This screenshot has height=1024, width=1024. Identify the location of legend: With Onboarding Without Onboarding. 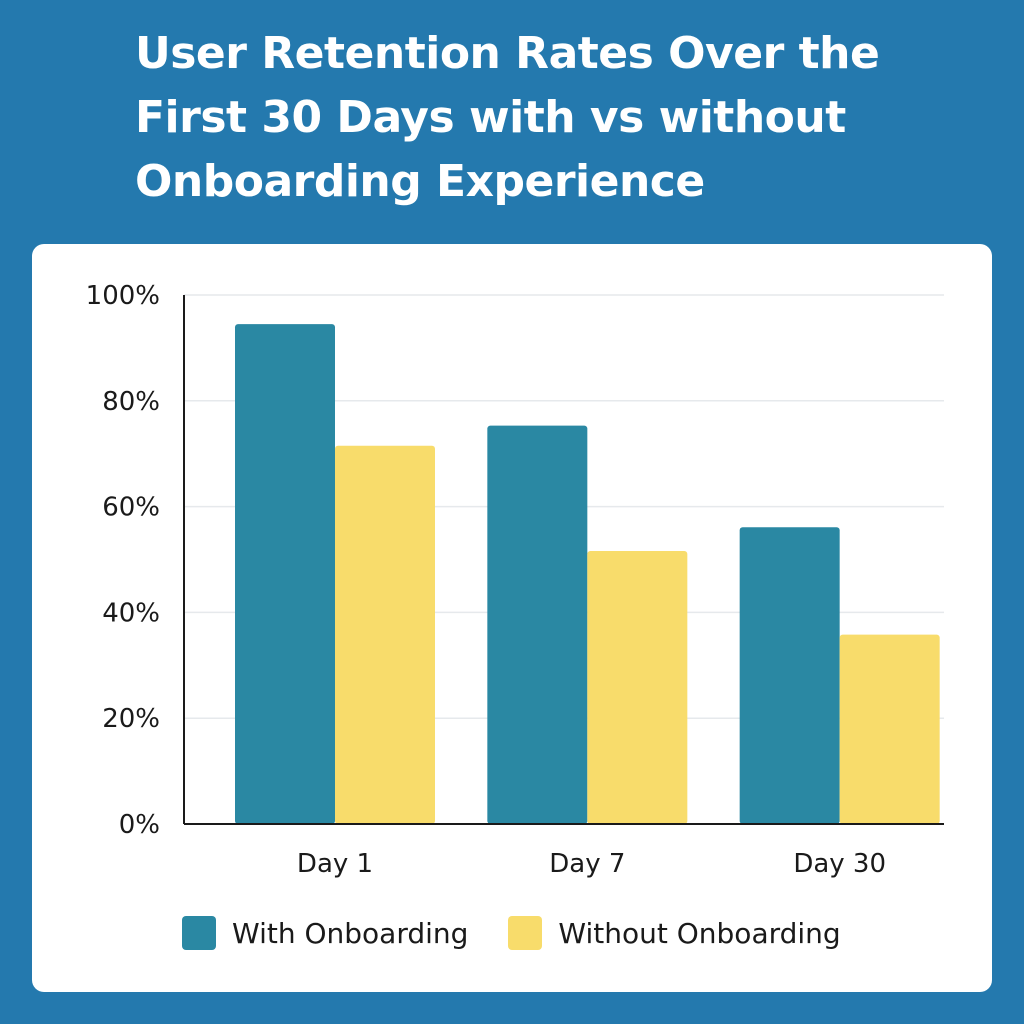
(511, 933).